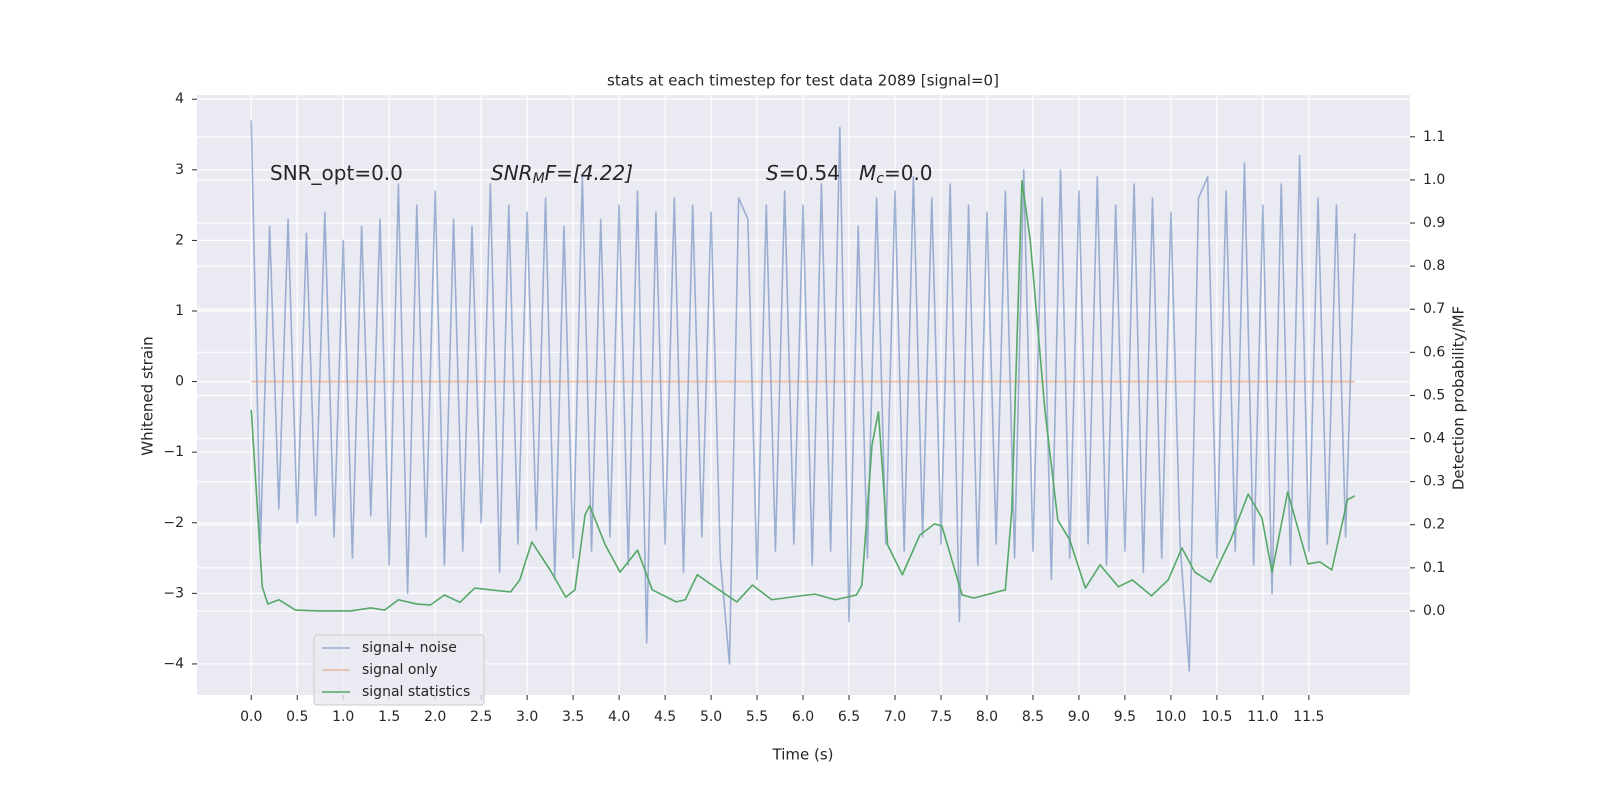  Describe the element at coordinates (173, 664) in the screenshot. I see `y-tick-label: −4` at that location.